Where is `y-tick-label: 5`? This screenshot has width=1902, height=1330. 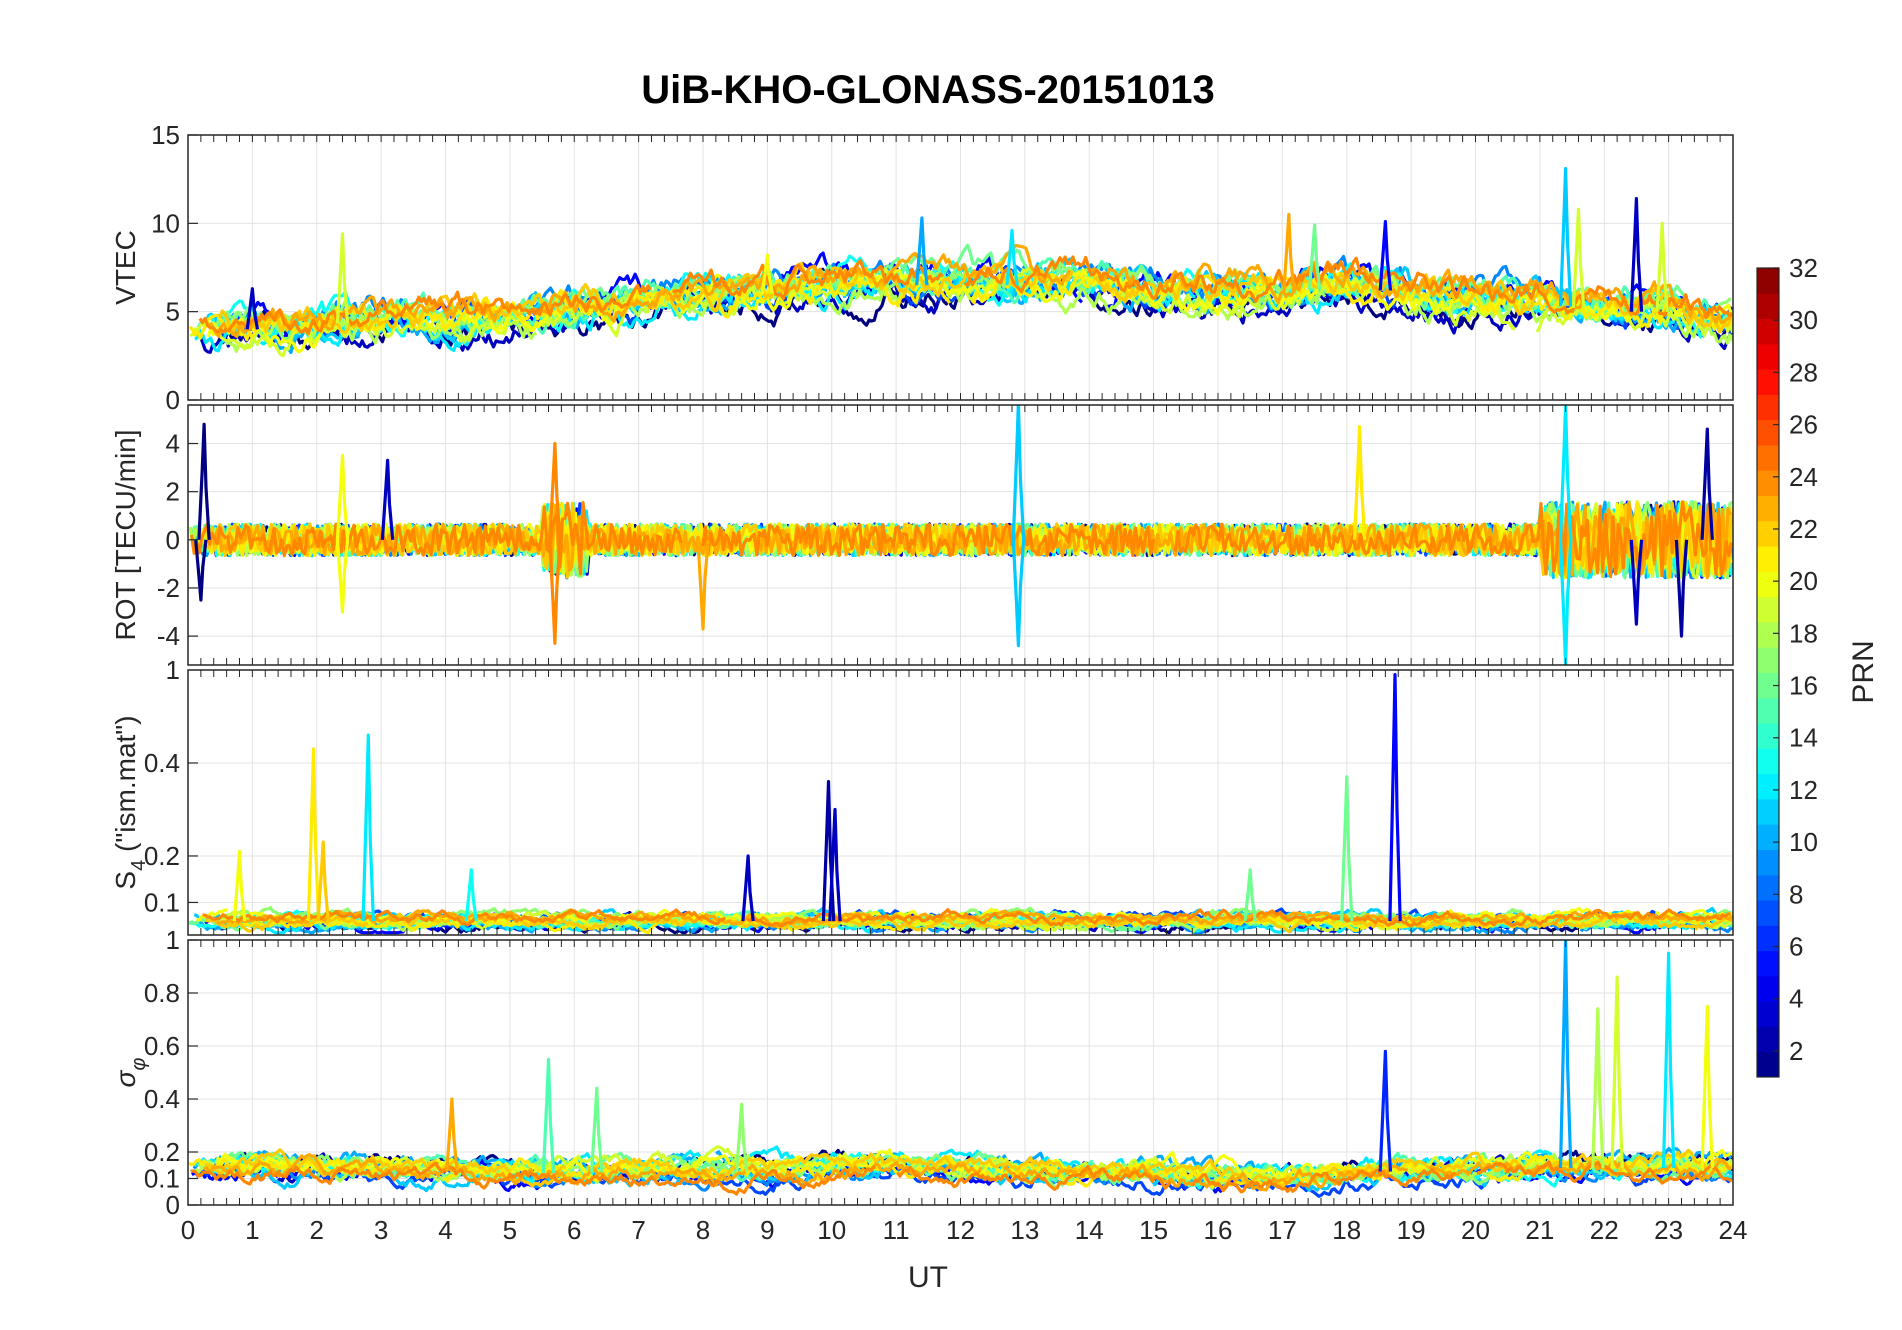
y-tick-label: 5 is located at coordinates (173, 312).